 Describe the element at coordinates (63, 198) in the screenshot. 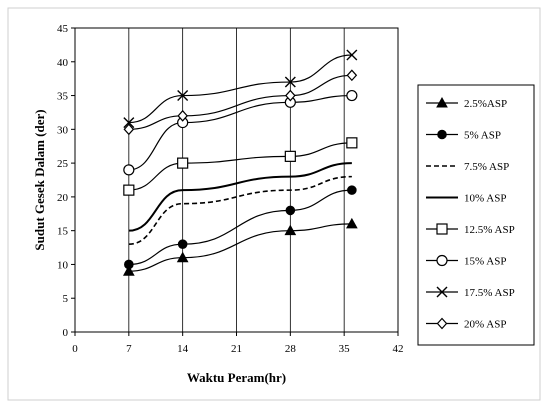

I see `y-tick-label: 20` at that location.